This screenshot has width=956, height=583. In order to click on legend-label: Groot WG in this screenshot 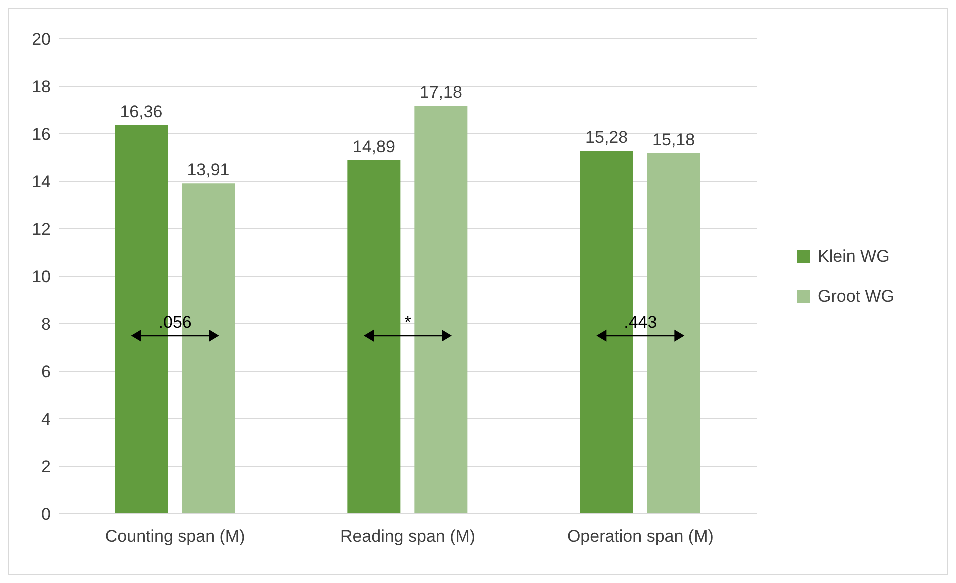, I will do `click(856, 296)`.